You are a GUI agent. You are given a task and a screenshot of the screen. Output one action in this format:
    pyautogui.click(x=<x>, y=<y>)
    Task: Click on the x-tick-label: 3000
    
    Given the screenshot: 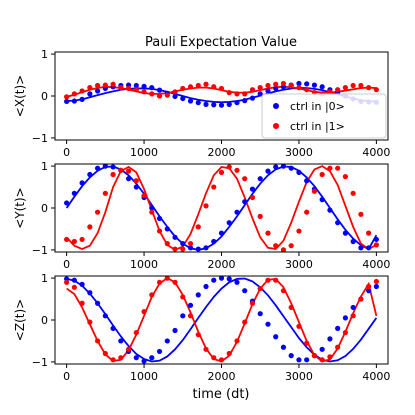 What is the action you would take?
    pyautogui.click(x=299, y=152)
    